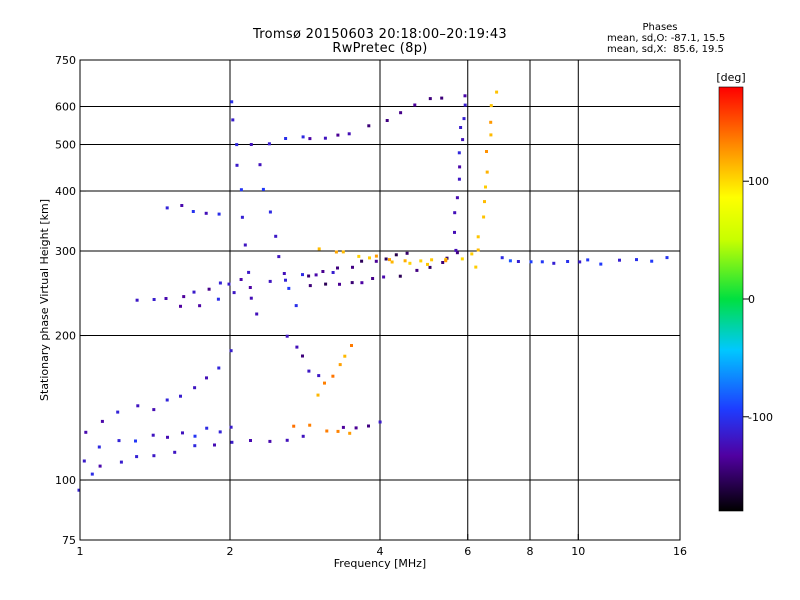 The width and height of the screenshot is (800, 600). What do you see at coordinates (65, 480) in the screenshot?
I see `y-tick-label: 100` at bounding box center [65, 480].